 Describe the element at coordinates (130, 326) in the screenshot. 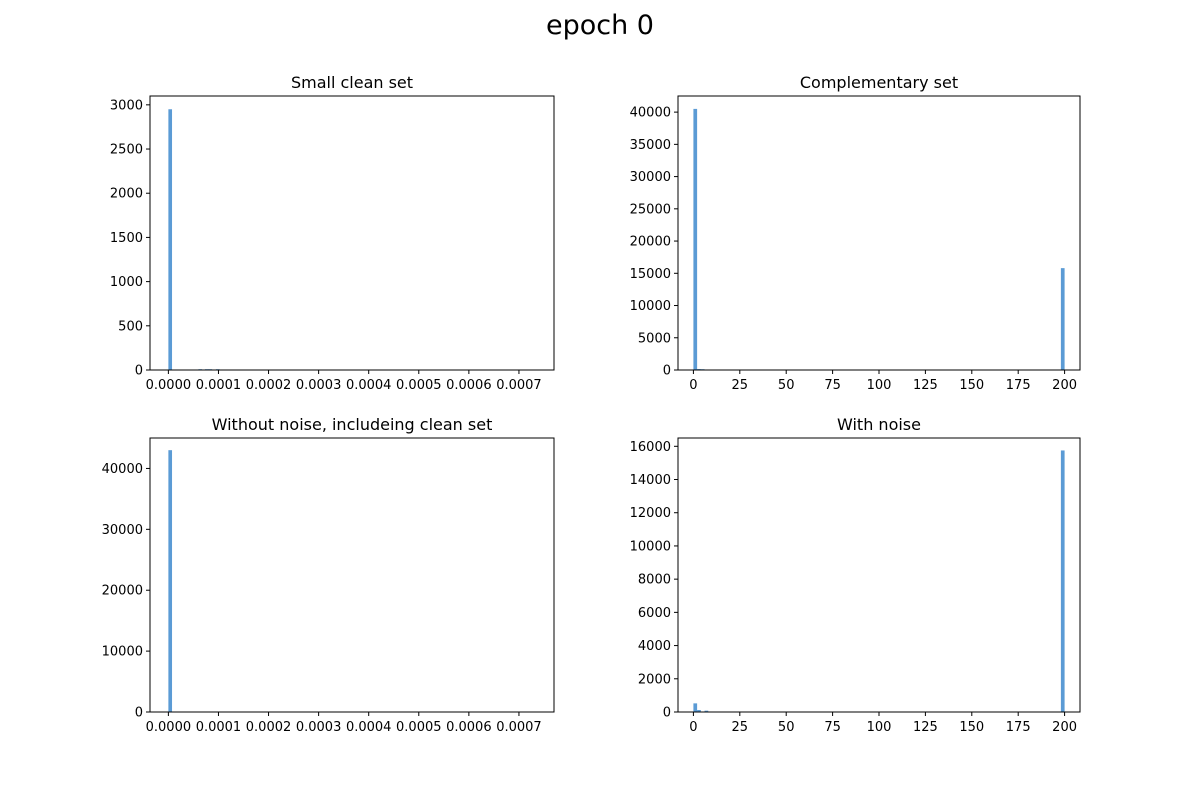

I see `y-tick-label: 500` at that location.